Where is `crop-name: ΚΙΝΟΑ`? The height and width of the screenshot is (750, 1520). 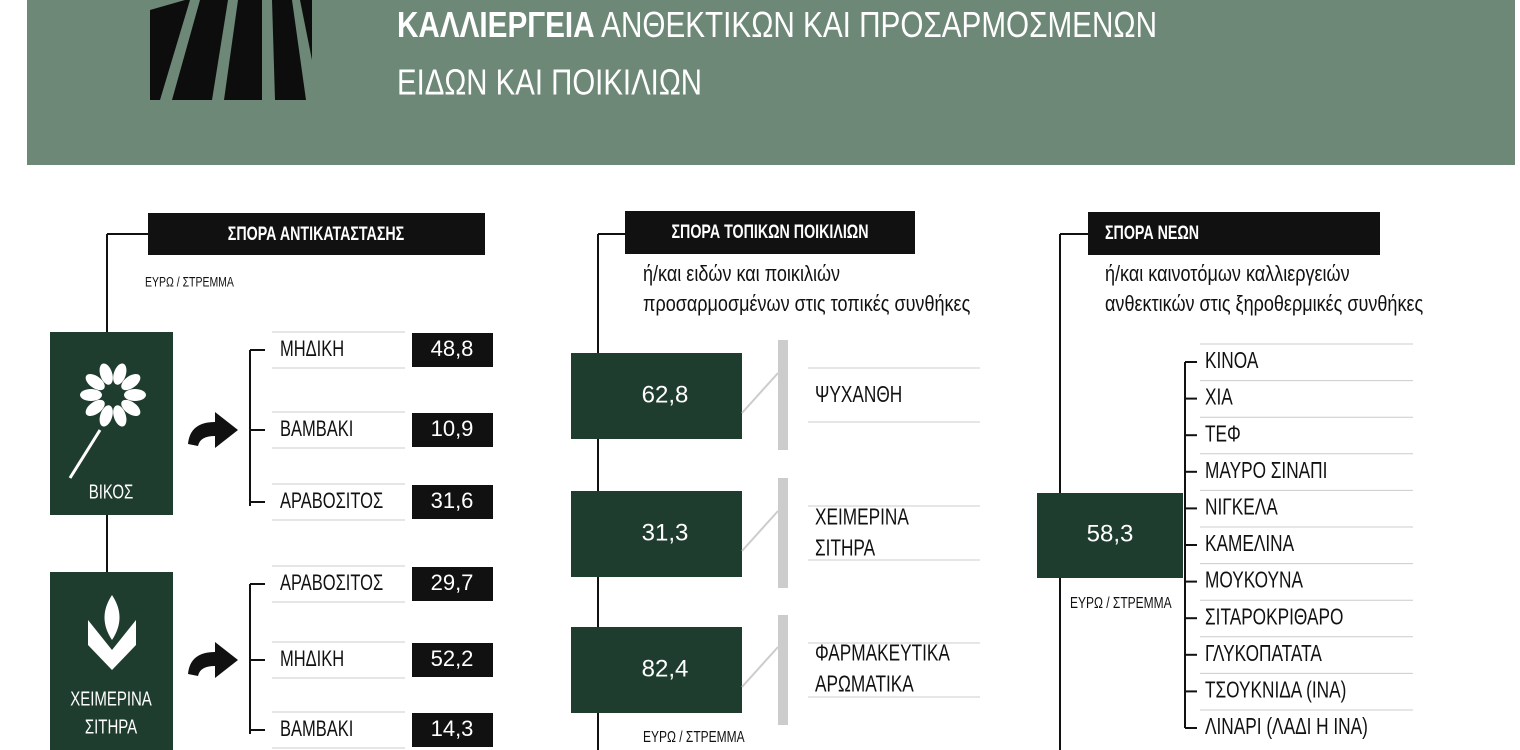
crop-name: ΚΙΝΟΑ is located at coordinates (1232, 361).